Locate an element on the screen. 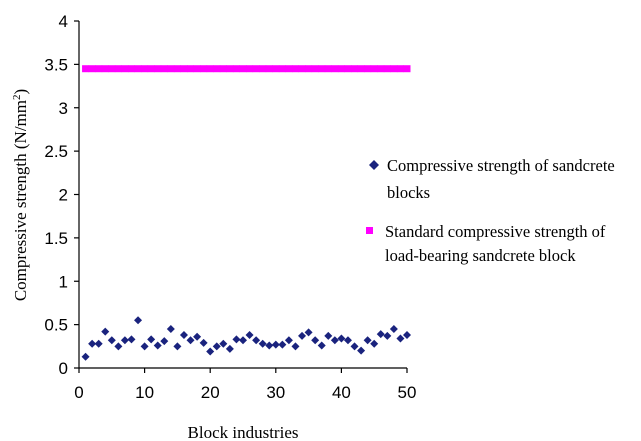  y-tick-label: 2.5 is located at coordinates (56, 151).